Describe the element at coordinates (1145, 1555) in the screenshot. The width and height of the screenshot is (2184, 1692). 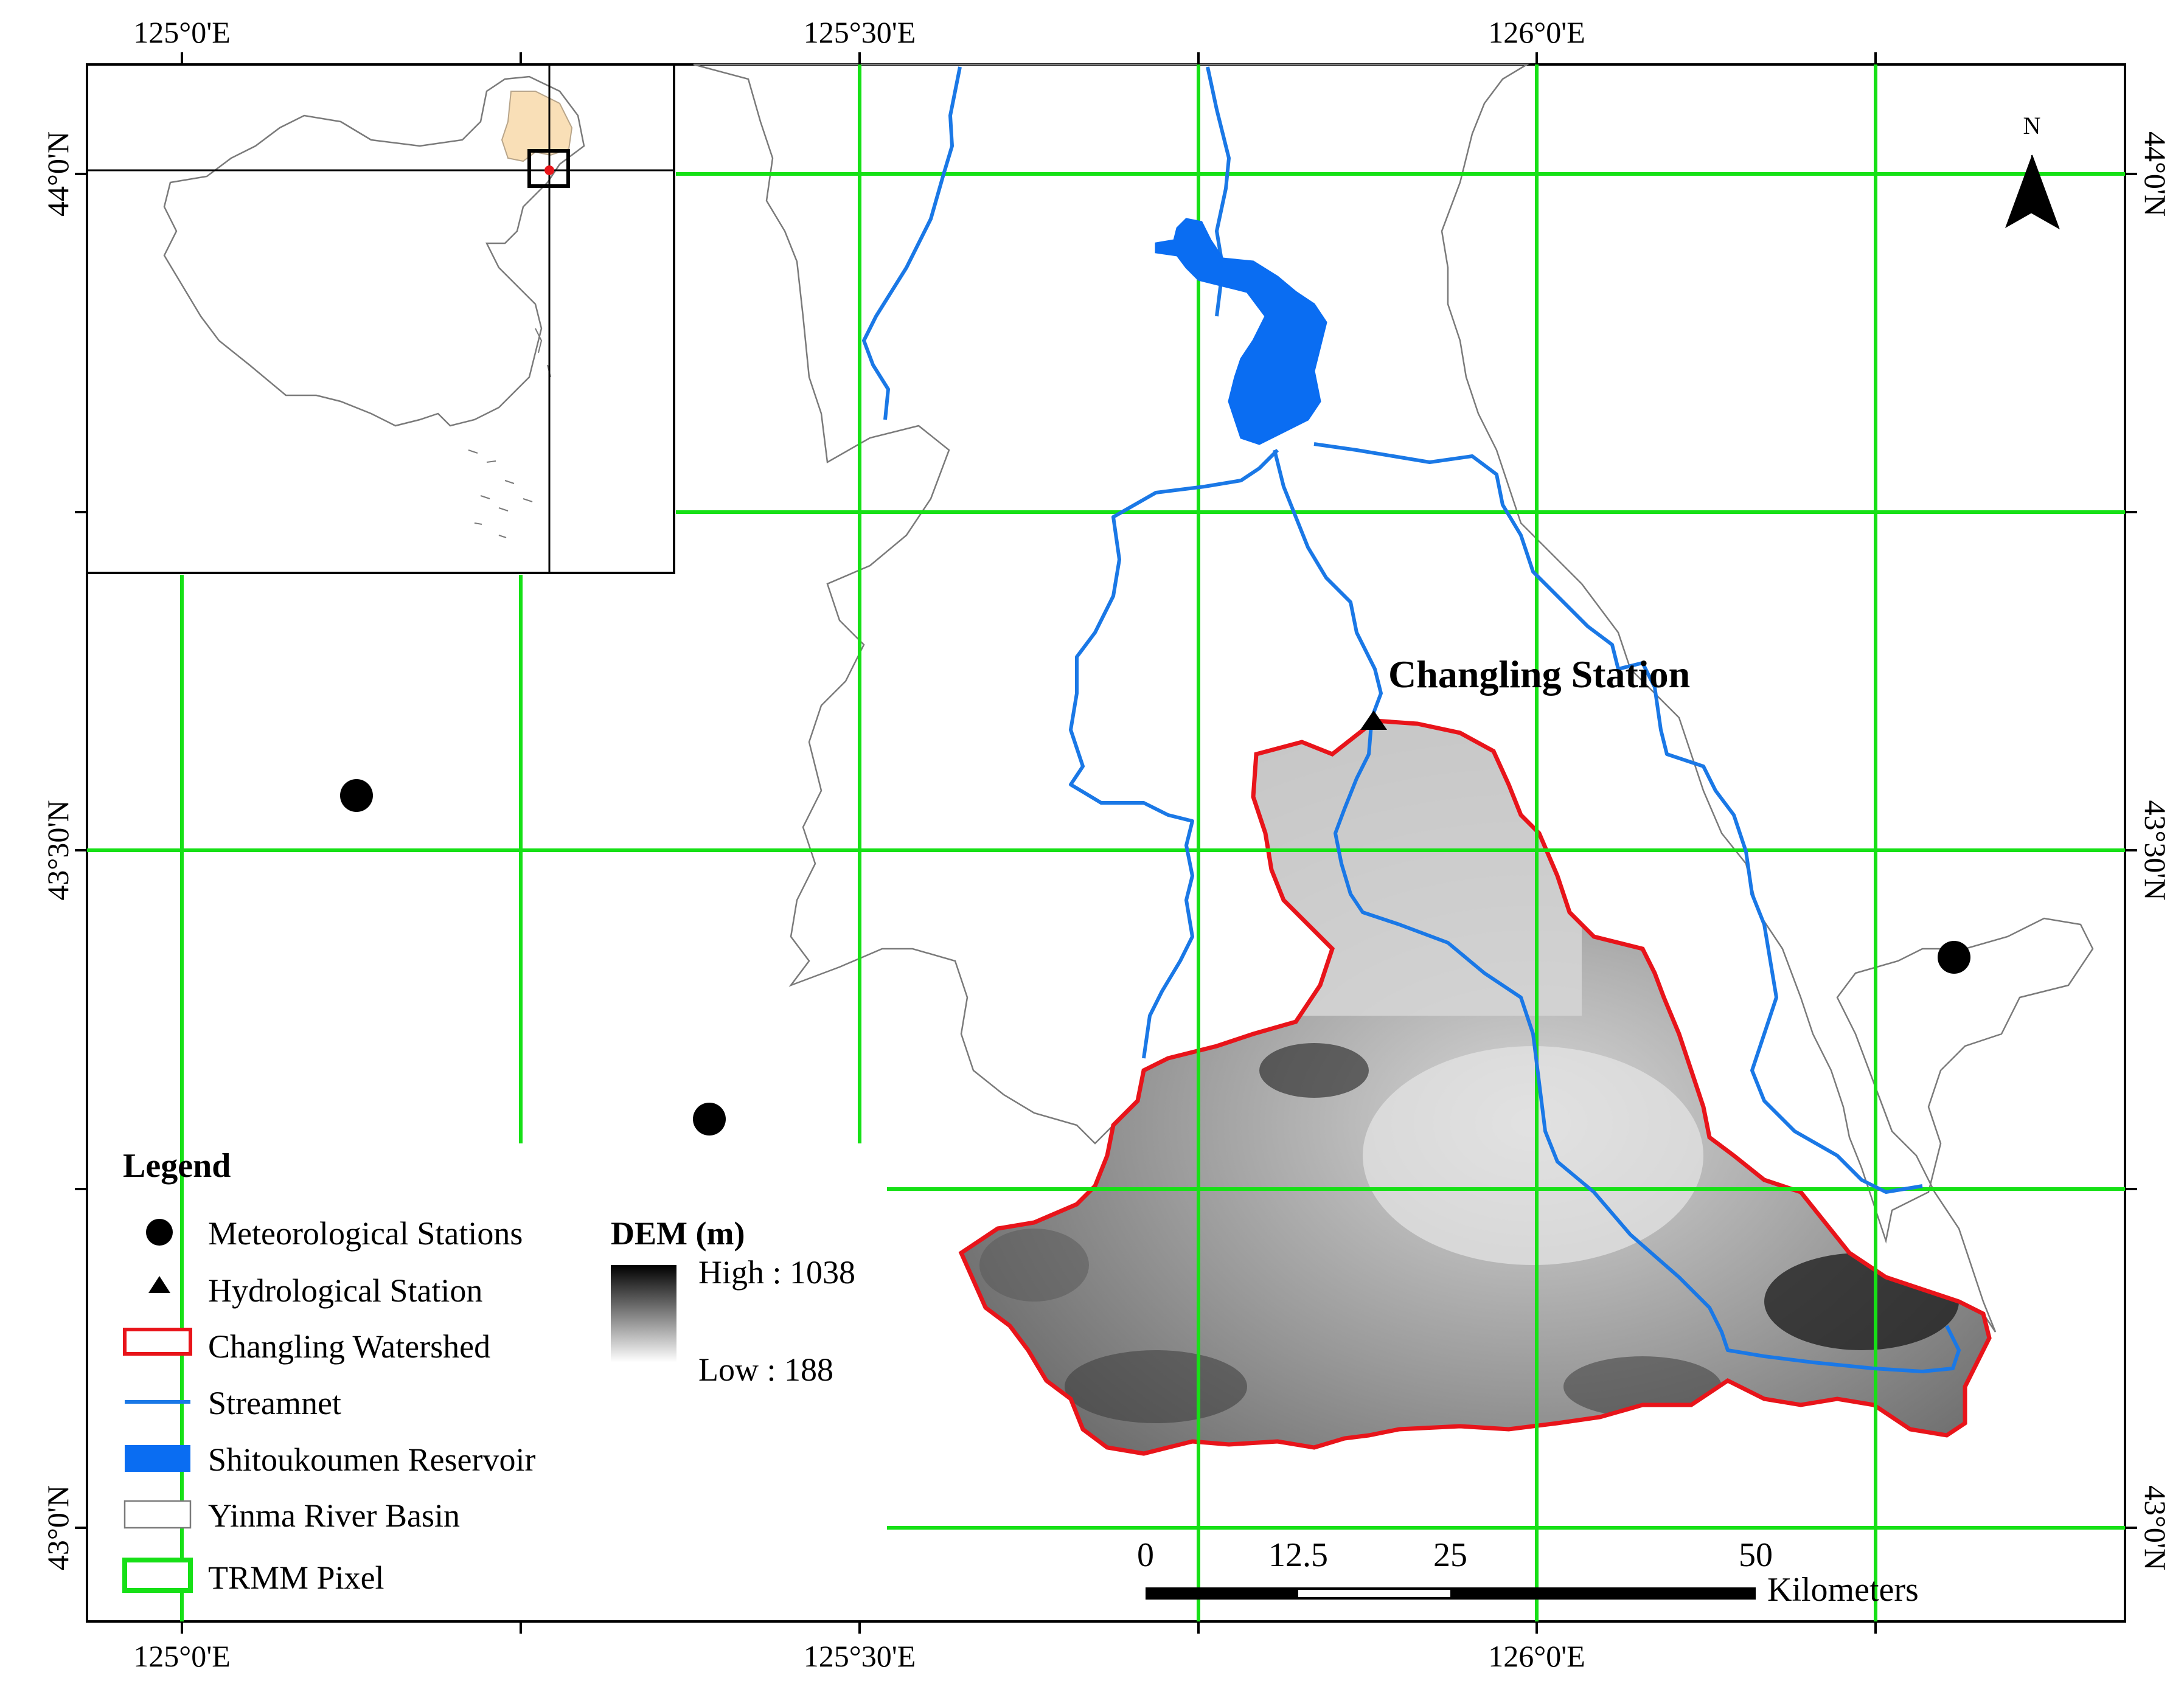
I see `scale-tick-0: 0` at that location.